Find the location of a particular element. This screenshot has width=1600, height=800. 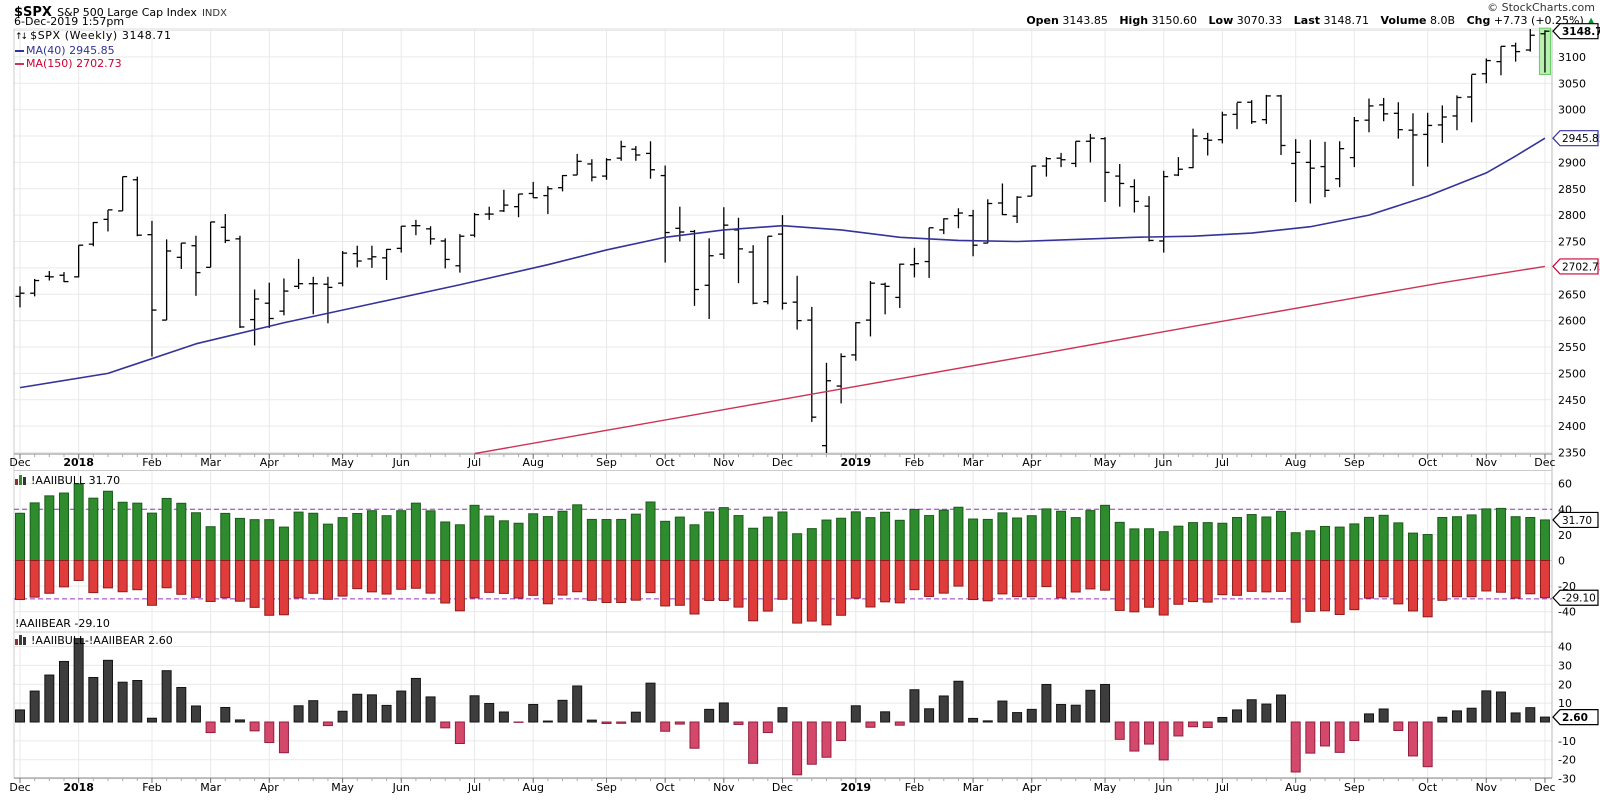

datetime-label: 6-Dec-2019 1:57pm is located at coordinates (69, 21).